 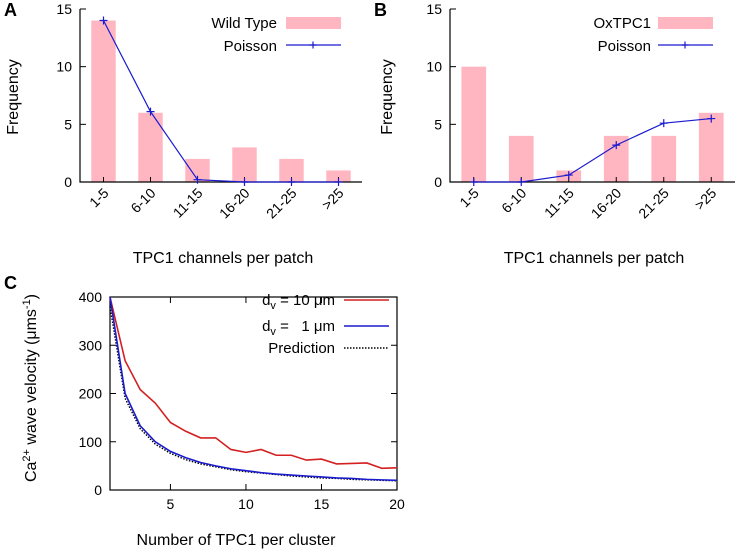 What do you see at coordinates (273, 332) in the screenshot?
I see `legend-c-blue-sub: v` at bounding box center [273, 332].